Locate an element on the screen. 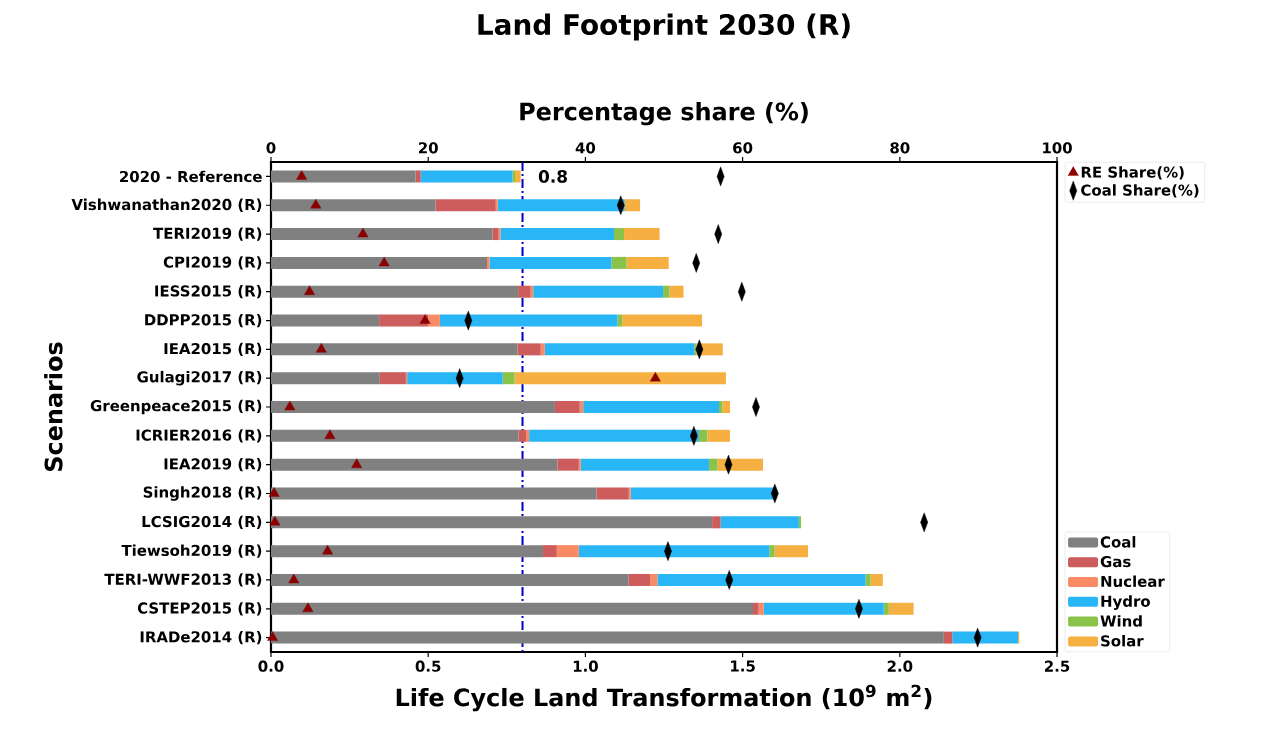 This screenshot has height=740, width=1271. legend-label: Hydro is located at coordinates (1125, 602).